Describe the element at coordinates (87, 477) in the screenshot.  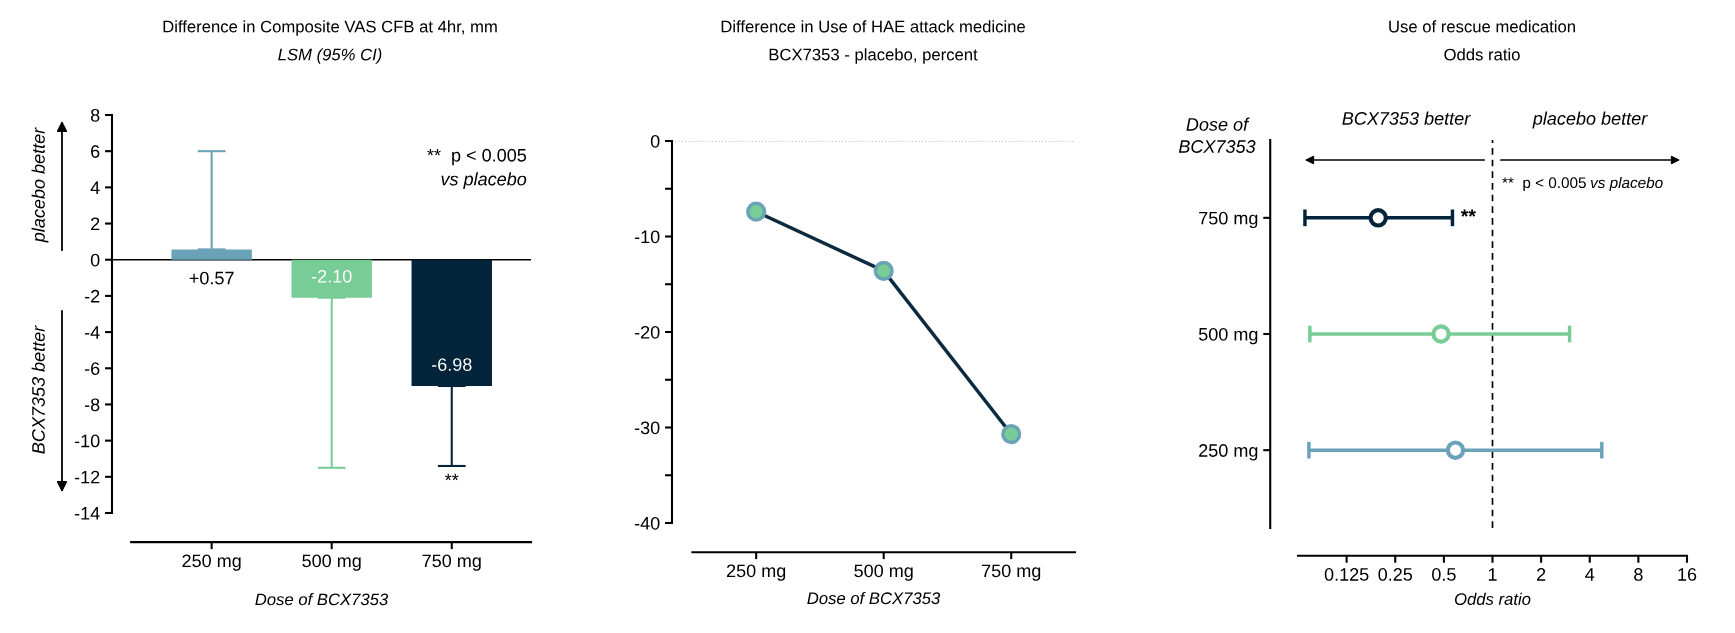
I see `y-tick-label: -12` at that location.